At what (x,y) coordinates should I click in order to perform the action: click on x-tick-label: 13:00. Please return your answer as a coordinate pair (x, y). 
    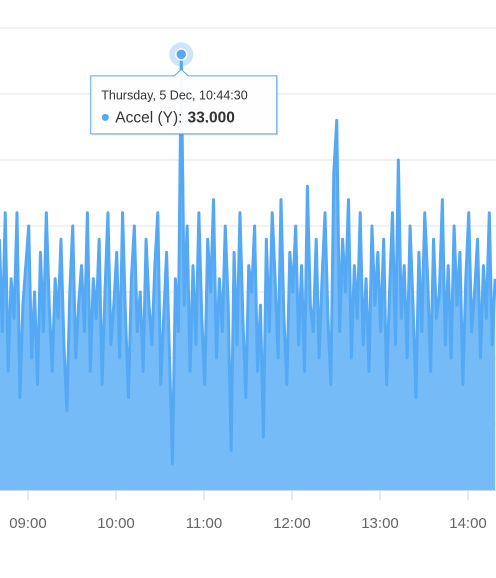
    Looking at the image, I should click on (380, 523).